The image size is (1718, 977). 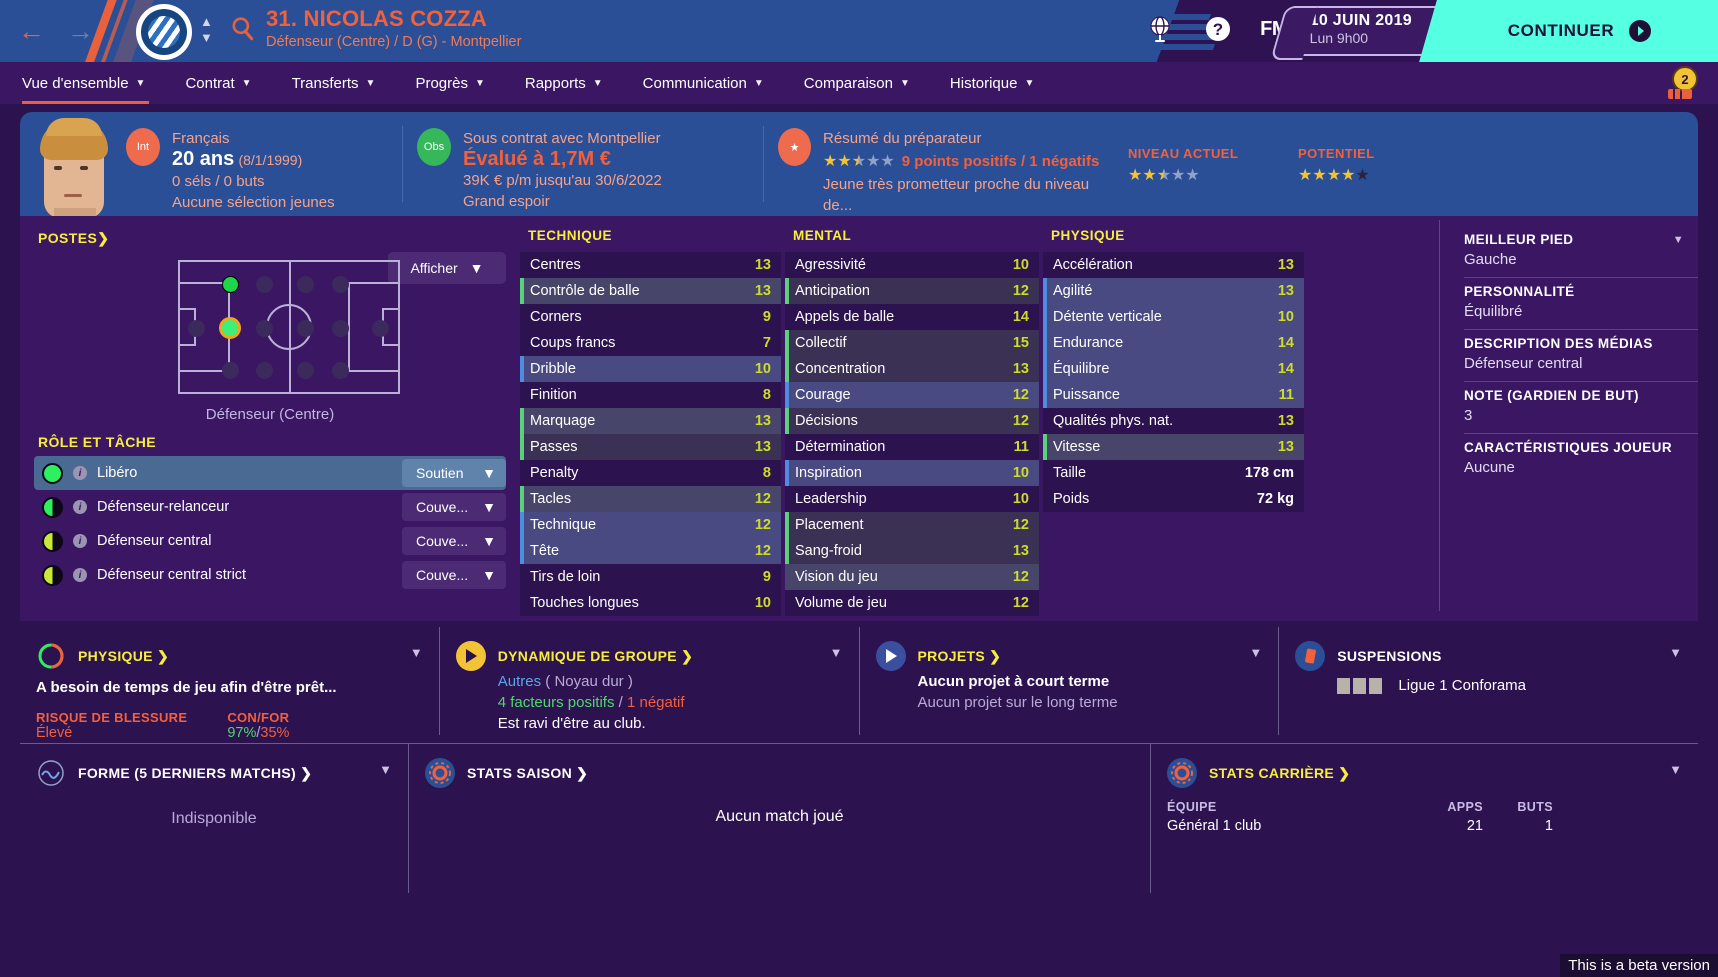 I want to click on attribute-row: Centres 13, so click(x=650, y=265).